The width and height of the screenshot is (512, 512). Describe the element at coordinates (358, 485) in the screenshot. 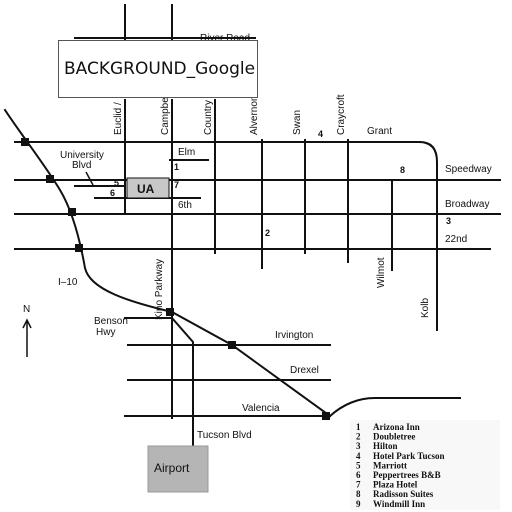

I see `legend-number: 7` at that location.